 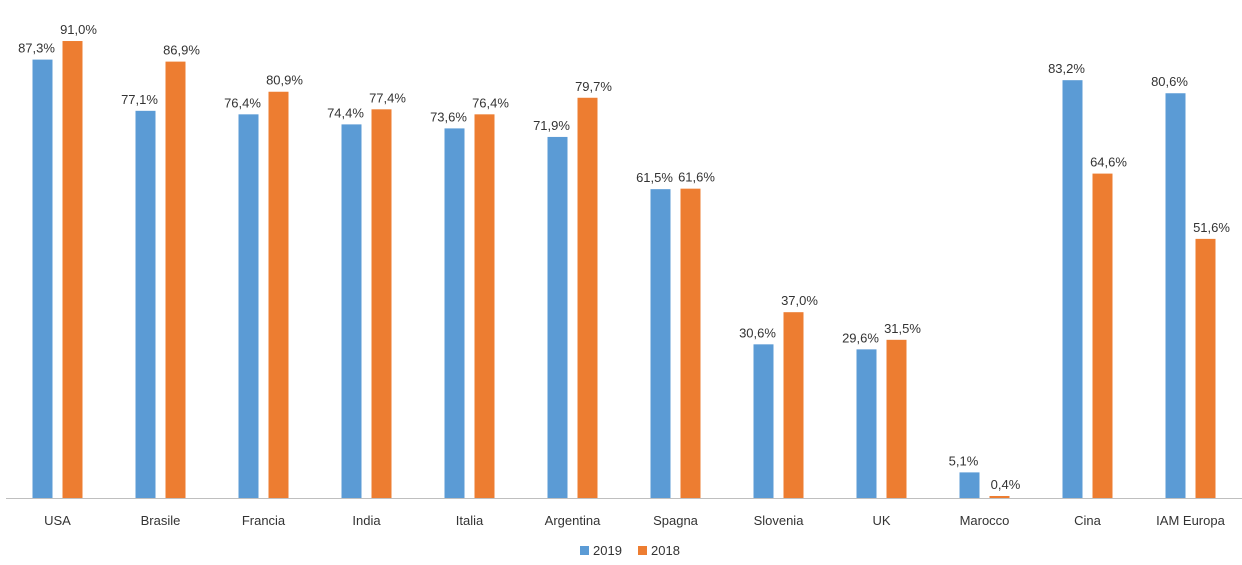 What do you see at coordinates (1108, 162) in the screenshot?
I see `data-label-2018-cina: 64,6%` at bounding box center [1108, 162].